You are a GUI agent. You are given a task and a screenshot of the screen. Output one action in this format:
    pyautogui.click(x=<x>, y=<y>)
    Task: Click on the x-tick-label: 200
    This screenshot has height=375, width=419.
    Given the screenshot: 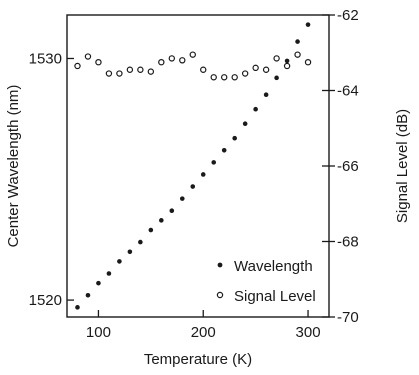 What is the action you would take?
    pyautogui.click(x=203, y=332)
    